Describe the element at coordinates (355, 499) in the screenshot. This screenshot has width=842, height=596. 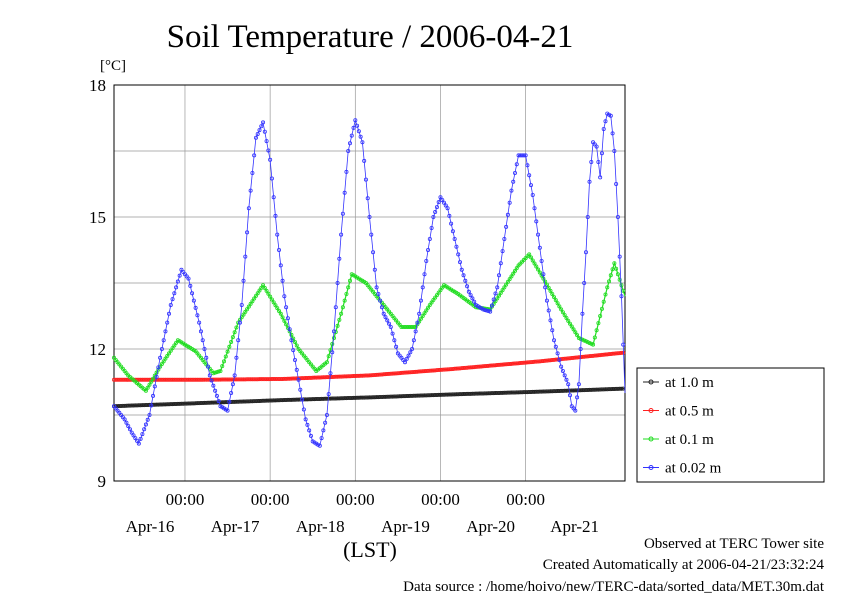
I see `x-tick-time-label: 00:00` at that location.